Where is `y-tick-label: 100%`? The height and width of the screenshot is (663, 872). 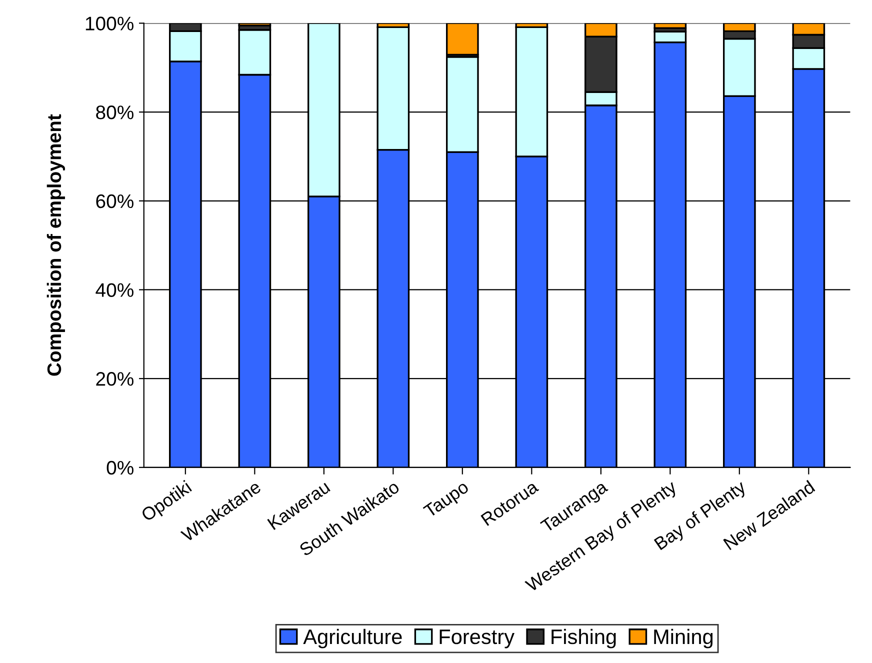
y-tick-label: 100% is located at coordinates (110, 23).